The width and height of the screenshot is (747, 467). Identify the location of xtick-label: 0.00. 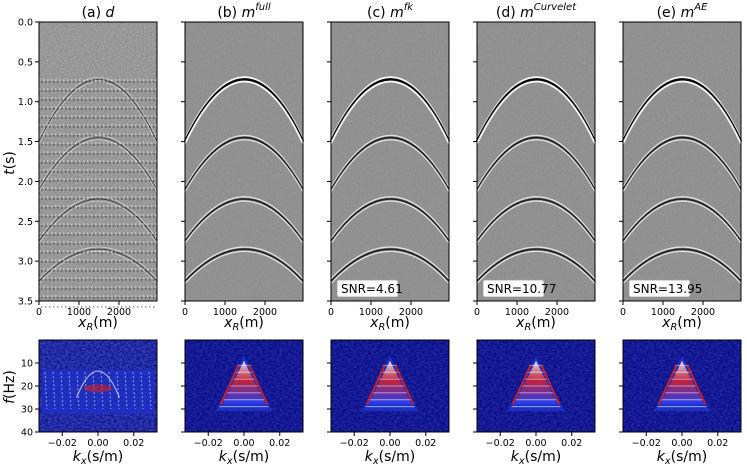
(389, 443).